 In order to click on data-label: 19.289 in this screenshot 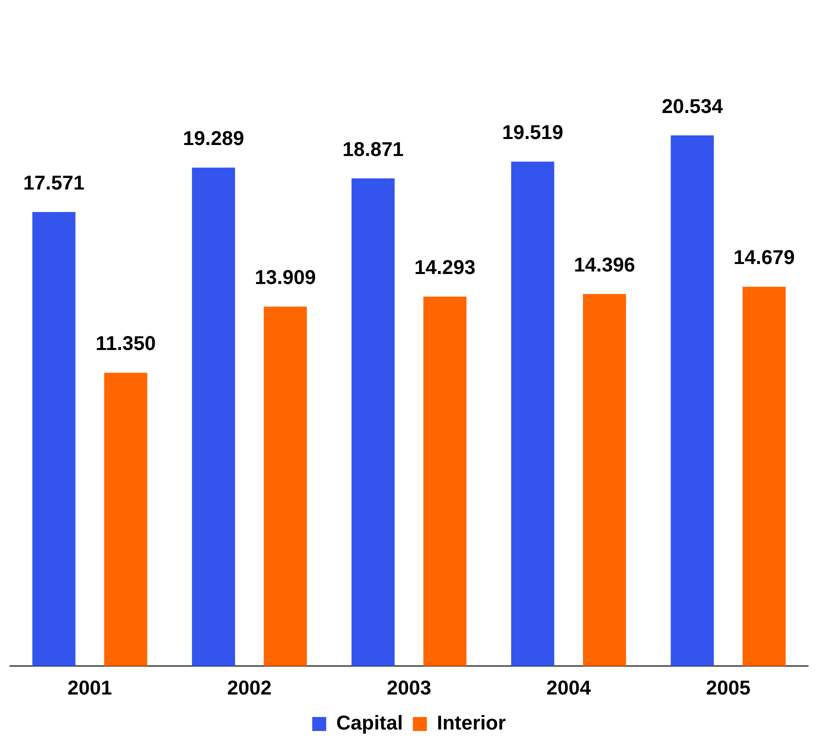, I will do `click(213, 139)`.